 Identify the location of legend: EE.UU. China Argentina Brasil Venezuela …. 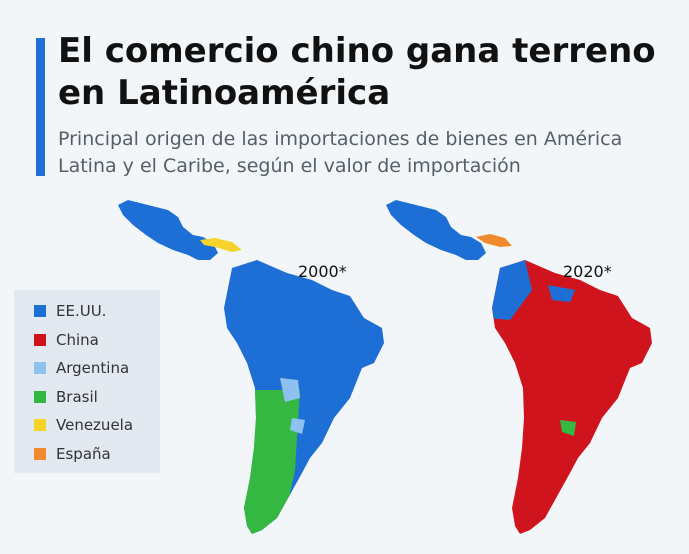
(87, 381).